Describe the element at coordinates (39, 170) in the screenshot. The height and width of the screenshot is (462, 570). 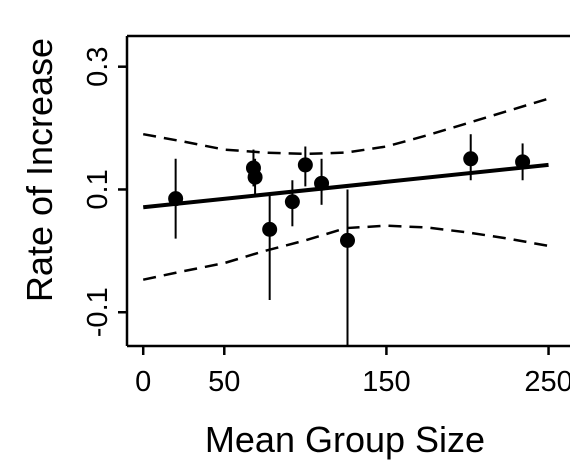
I see `y-axis-title: Rate of Increase` at that location.